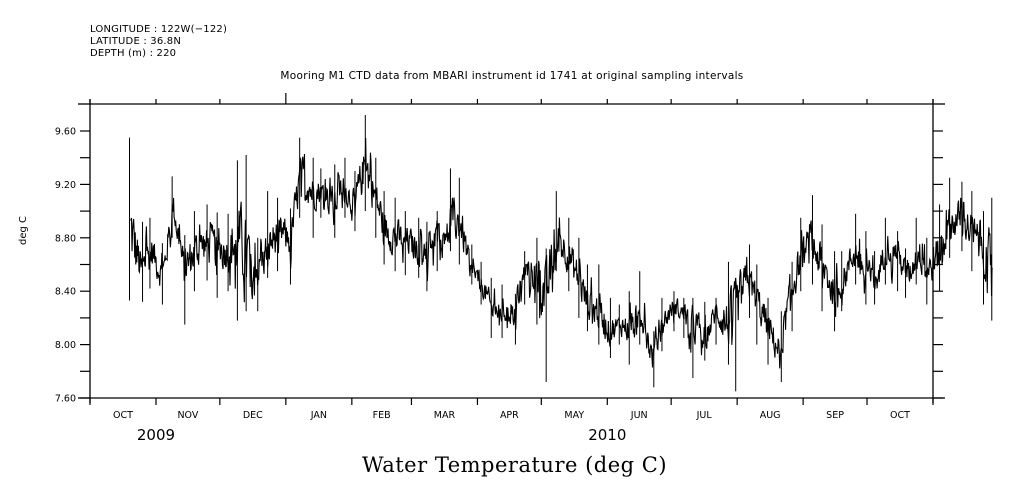 The image size is (1009, 504). Describe the element at coordinates (704, 415) in the screenshot. I see `x-tick-label: JUL` at that location.